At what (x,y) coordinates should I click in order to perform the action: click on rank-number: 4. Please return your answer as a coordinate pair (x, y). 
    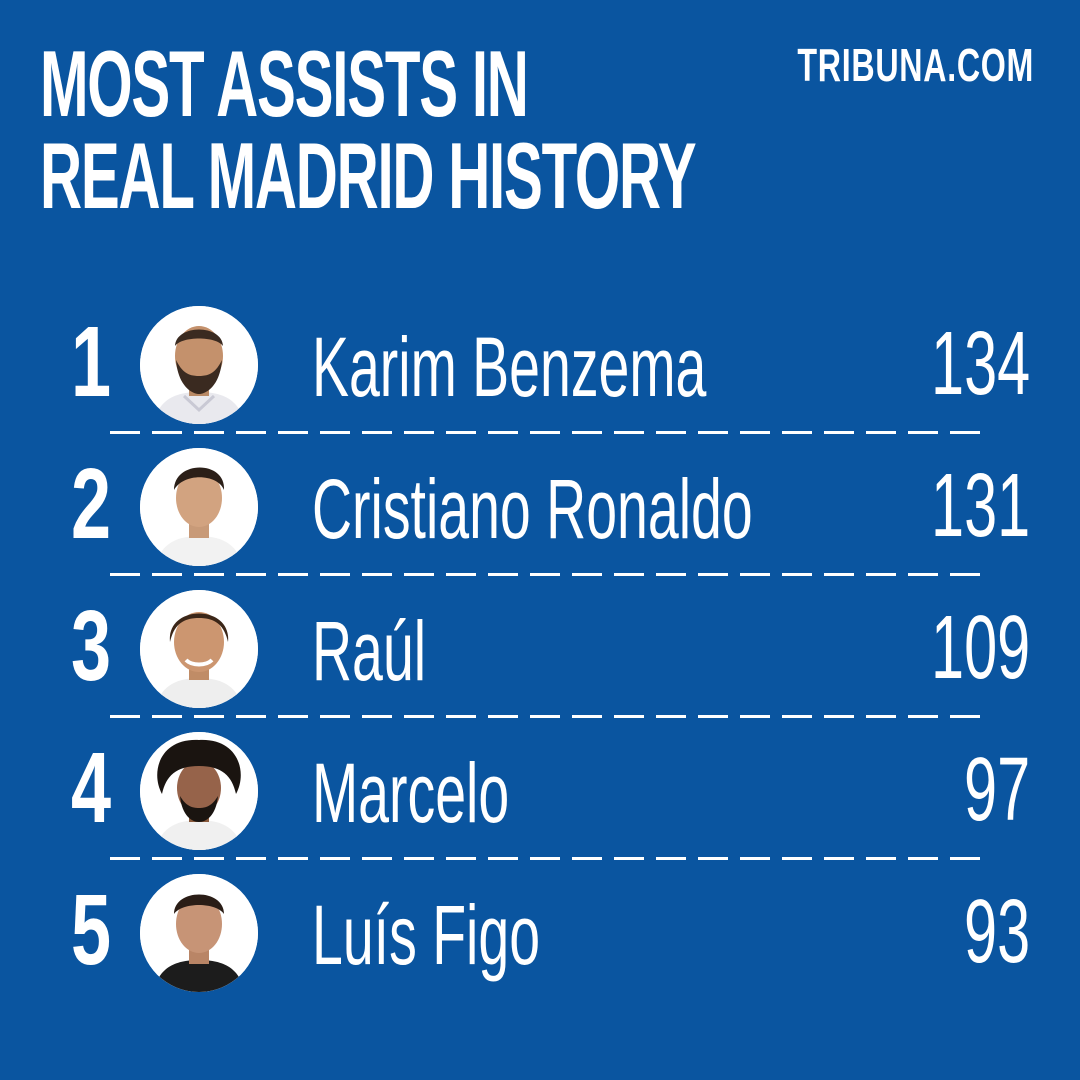
    Looking at the image, I should click on (91, 788).